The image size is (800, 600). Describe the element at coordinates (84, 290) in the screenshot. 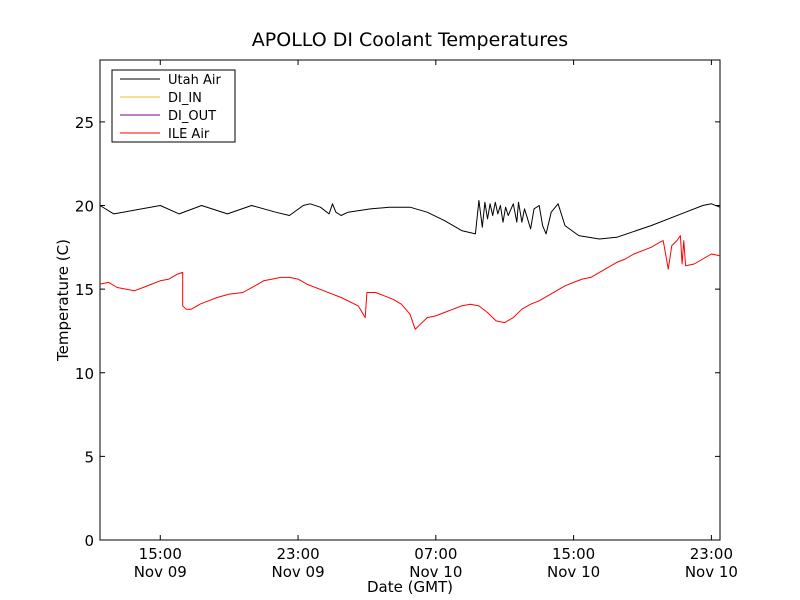

I see `y-tick-label: 15` at that location.